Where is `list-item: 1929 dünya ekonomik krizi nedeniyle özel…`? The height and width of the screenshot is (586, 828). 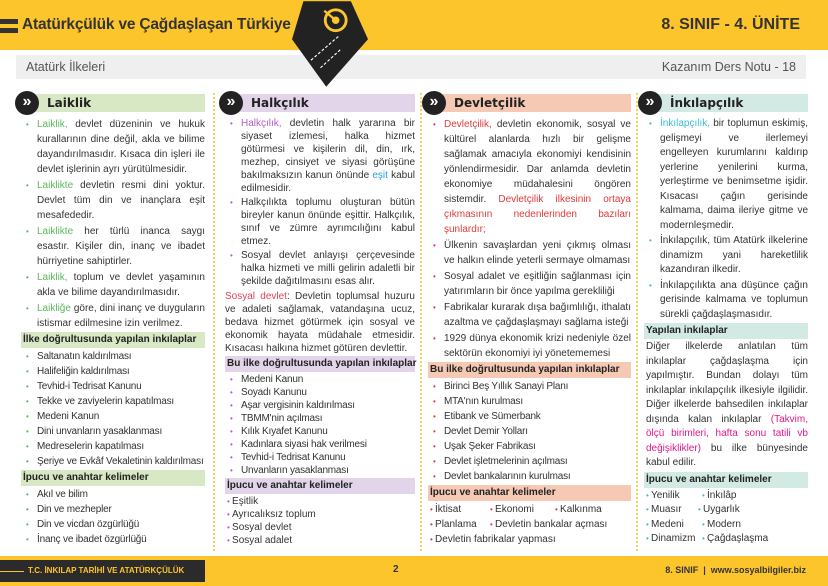 list-item: 1929 dünya ekonomik krizi nedeniyle özel… is located at coordinates (529, 346).